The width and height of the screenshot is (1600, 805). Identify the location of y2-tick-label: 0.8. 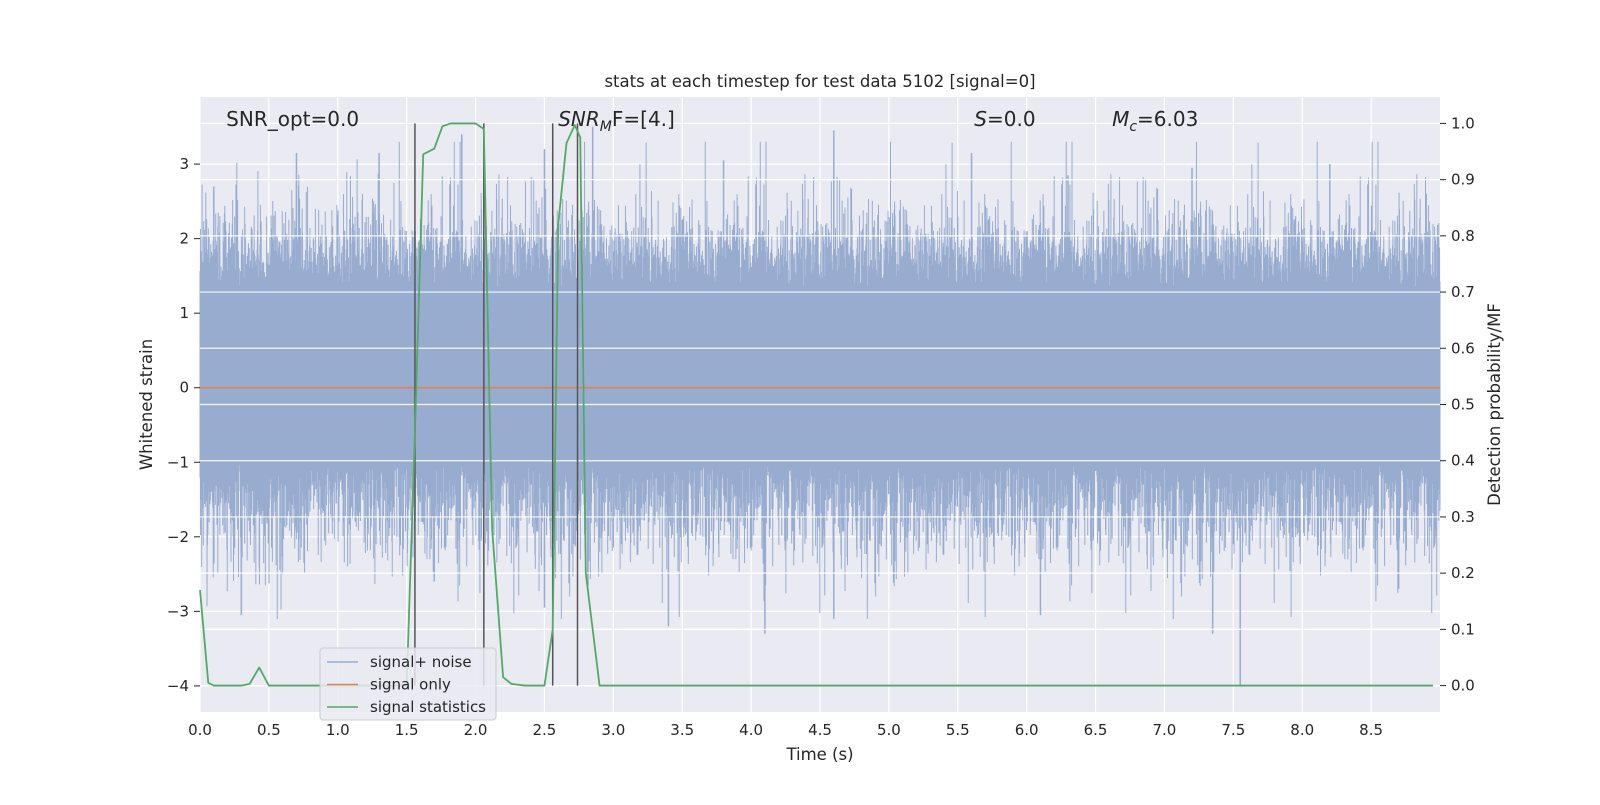
(1463, 236).